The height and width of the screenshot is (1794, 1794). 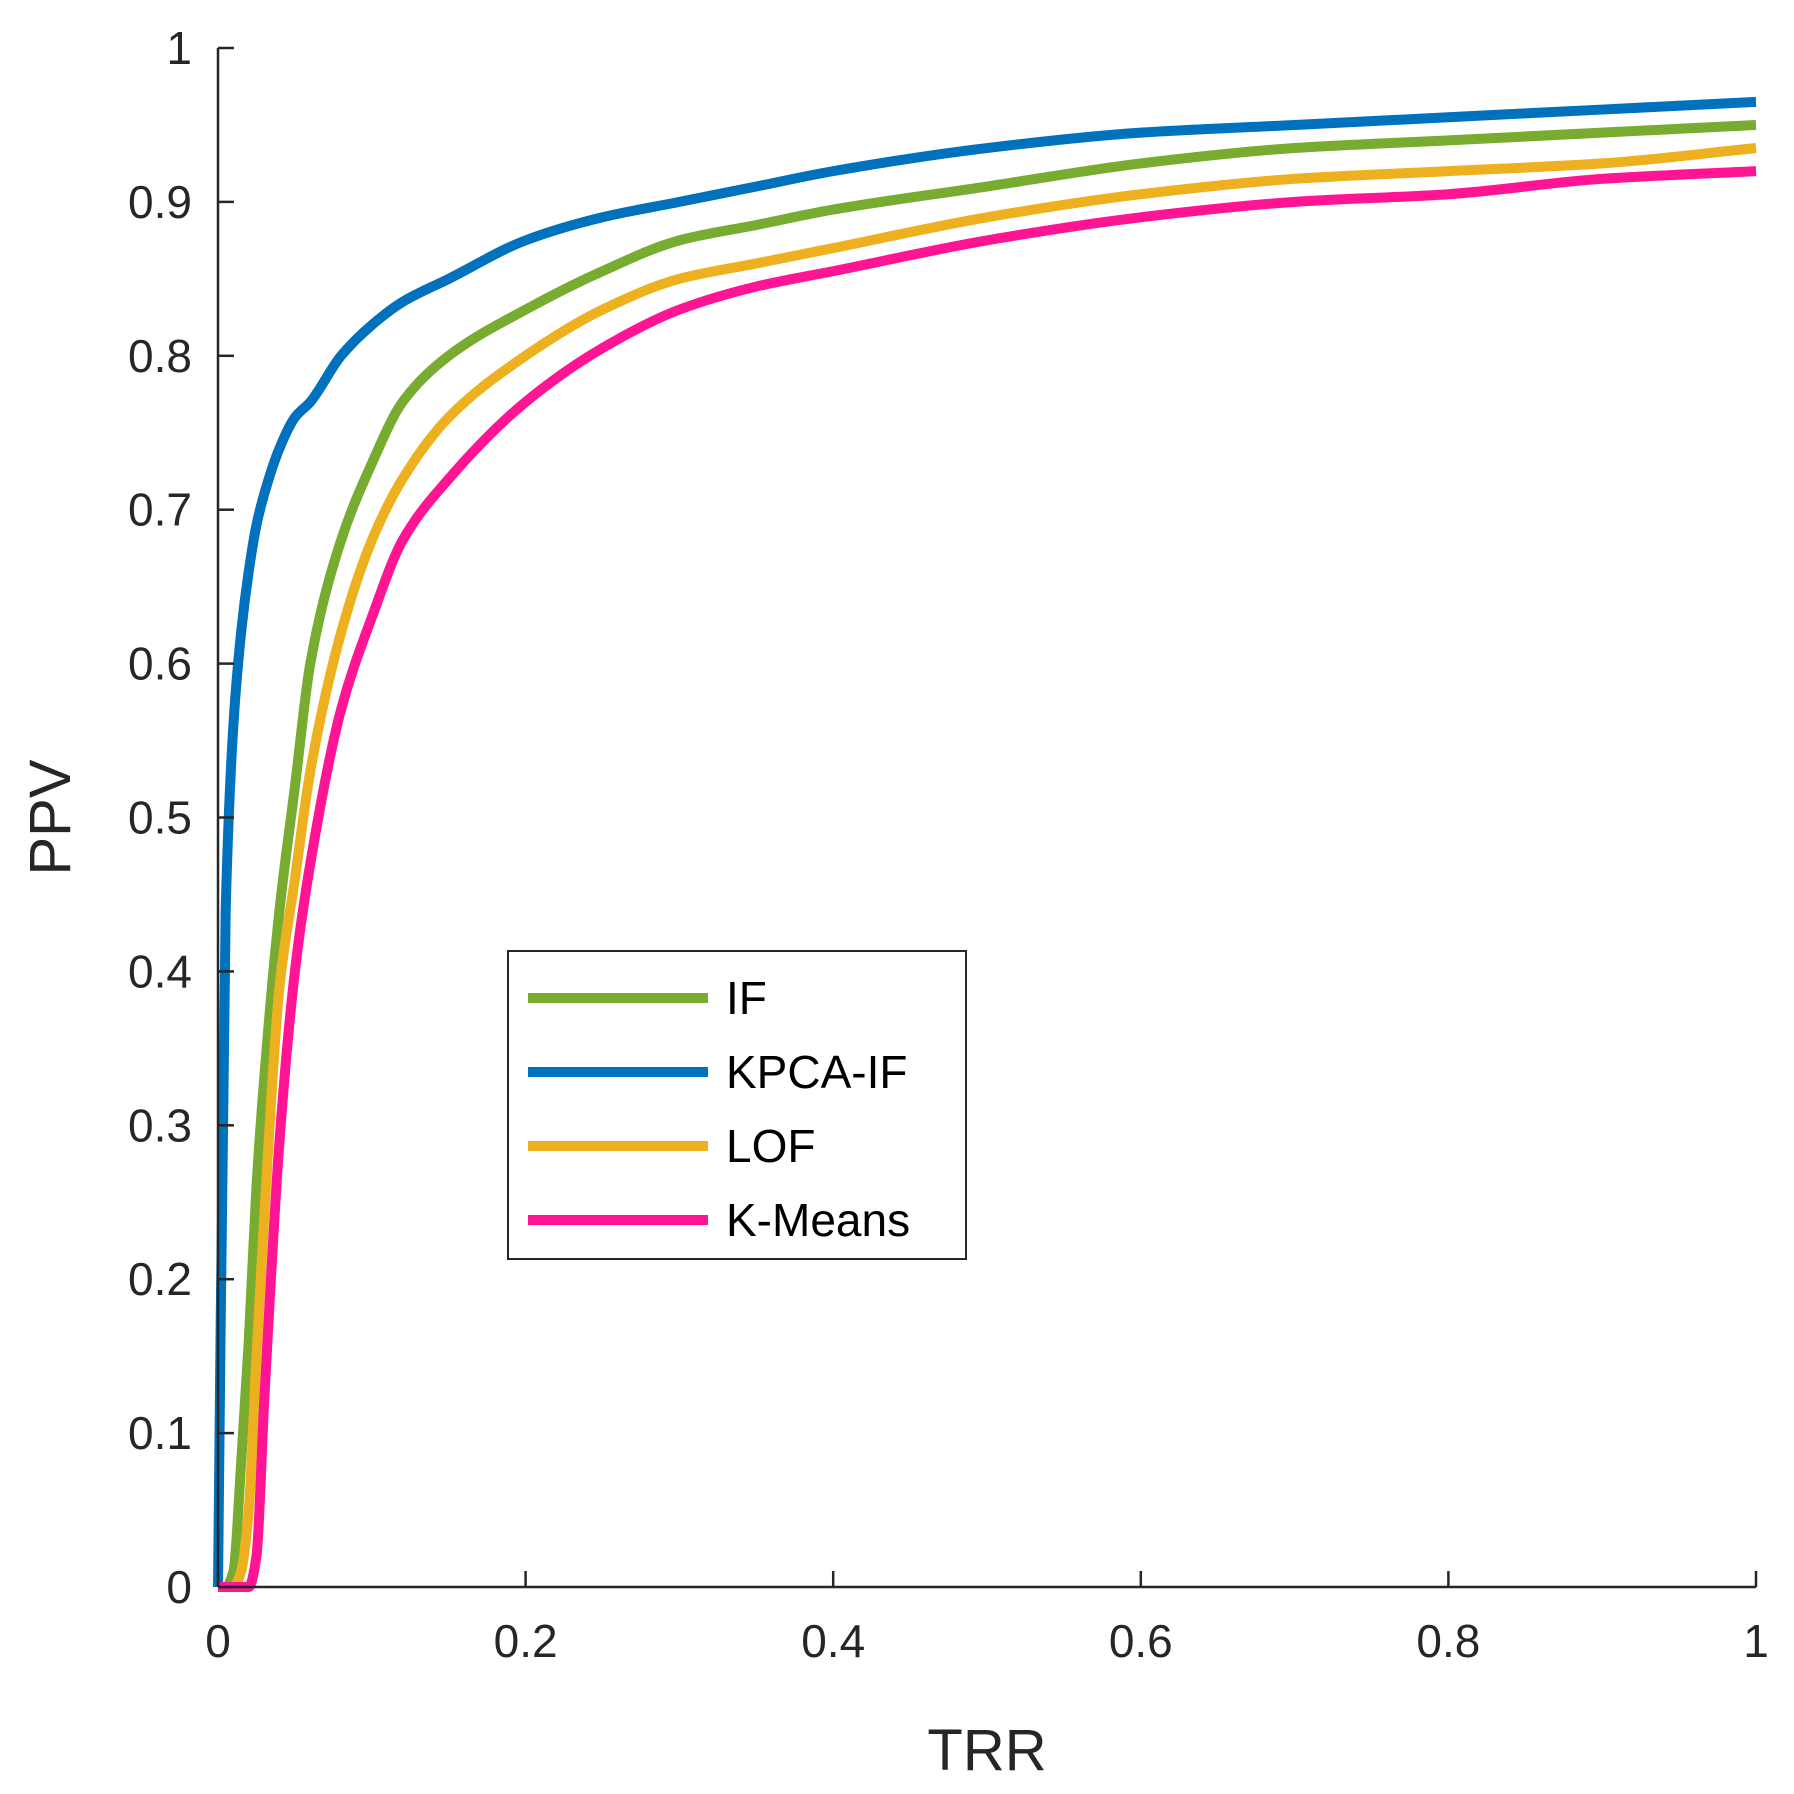 I want to click on y-tick-label: 0.1, so click(x=160, y=1433).